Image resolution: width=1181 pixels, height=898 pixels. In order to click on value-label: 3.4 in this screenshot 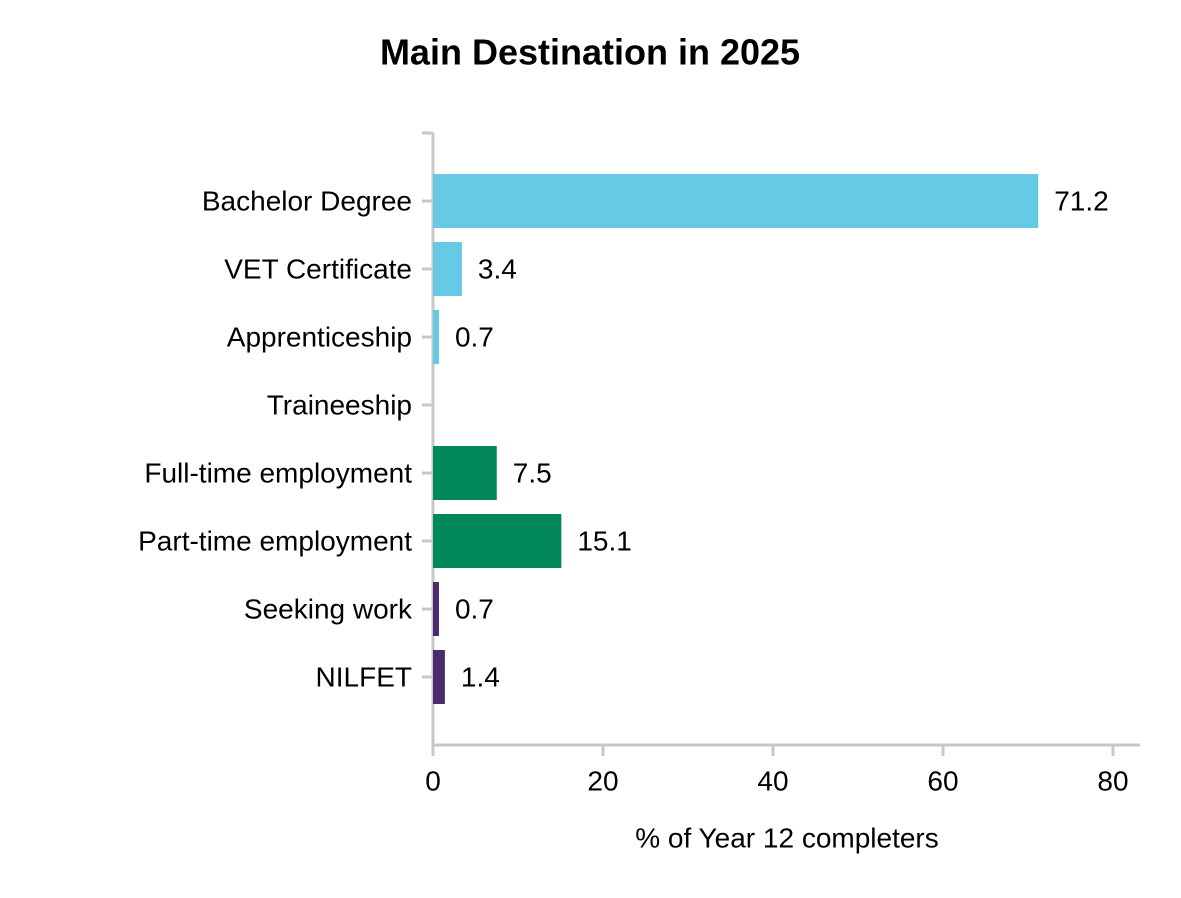, I will do `click(497, 268)`.